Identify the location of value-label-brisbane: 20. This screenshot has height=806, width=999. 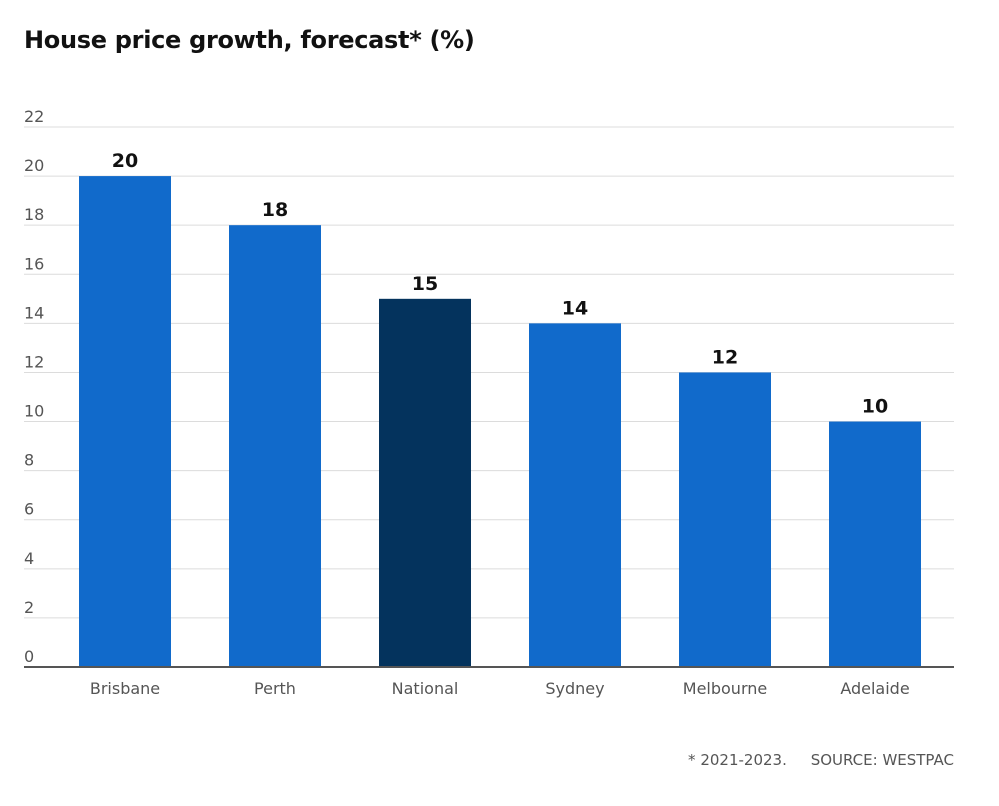
(125, 161).